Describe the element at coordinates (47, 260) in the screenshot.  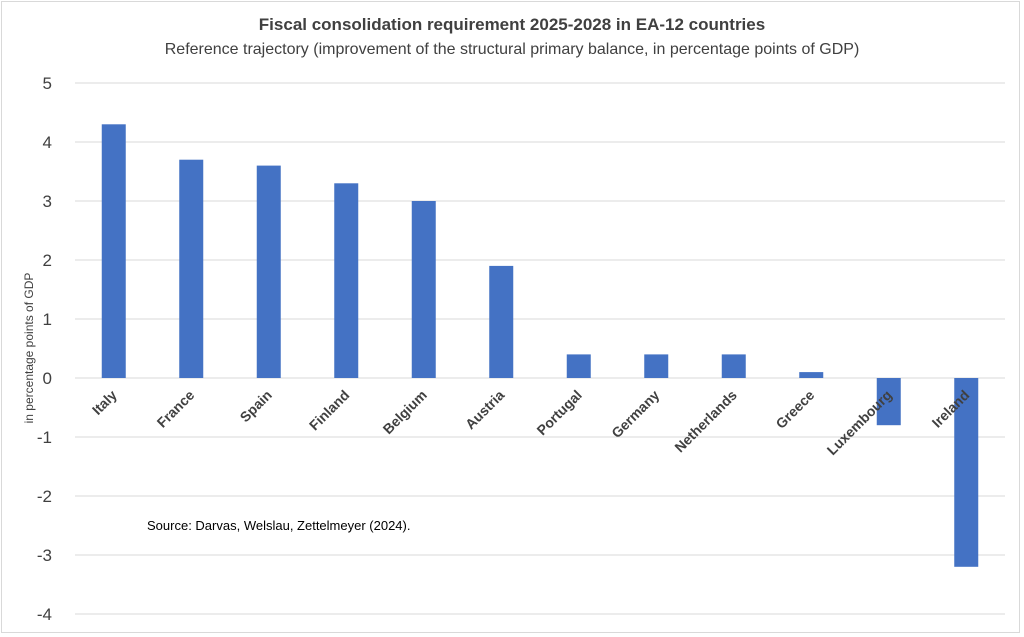
I see `y-tick-label: 2` at that location.